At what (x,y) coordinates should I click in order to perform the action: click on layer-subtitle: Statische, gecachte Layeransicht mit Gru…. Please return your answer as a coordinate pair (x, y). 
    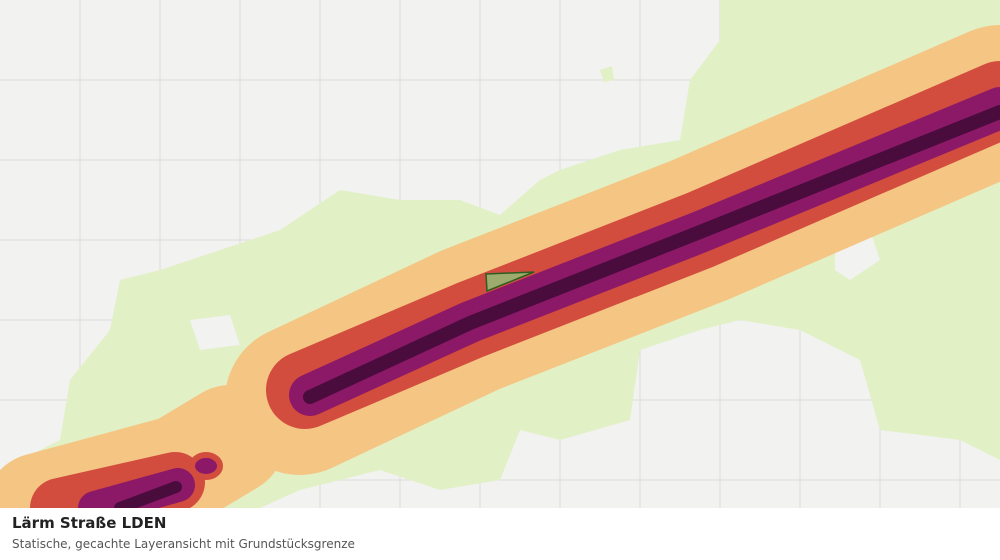
    Looking at the image, I should click on (183, 544).